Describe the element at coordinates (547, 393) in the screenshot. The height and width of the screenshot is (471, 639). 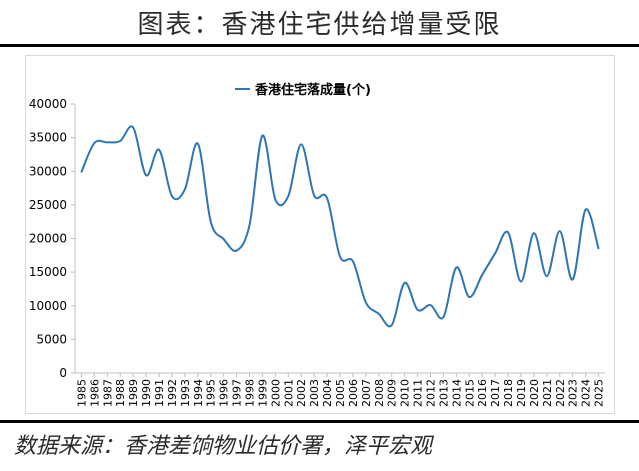
I see `x-tick-label: 2021` at that location.